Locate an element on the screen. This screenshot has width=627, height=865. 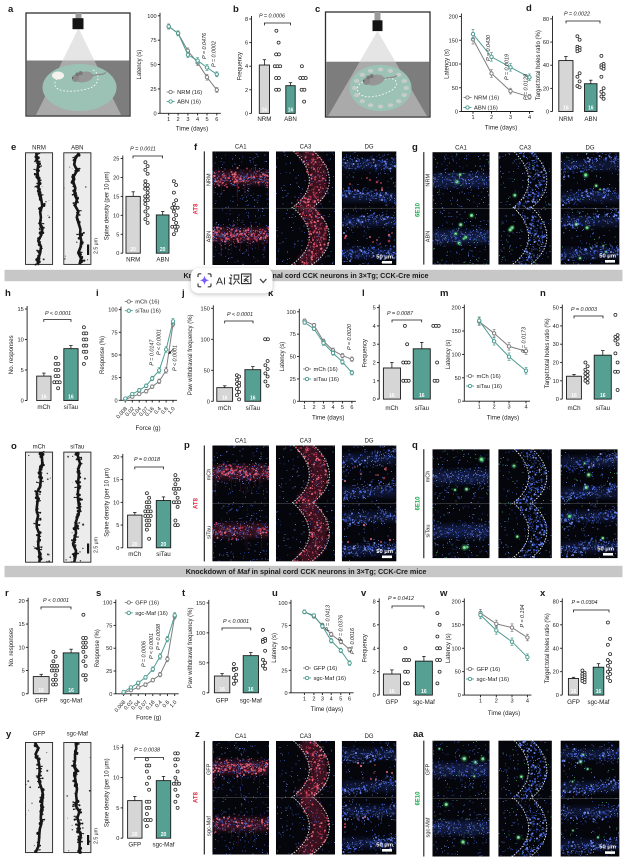
svg-text: 15 is located at coordinates (116, 481).